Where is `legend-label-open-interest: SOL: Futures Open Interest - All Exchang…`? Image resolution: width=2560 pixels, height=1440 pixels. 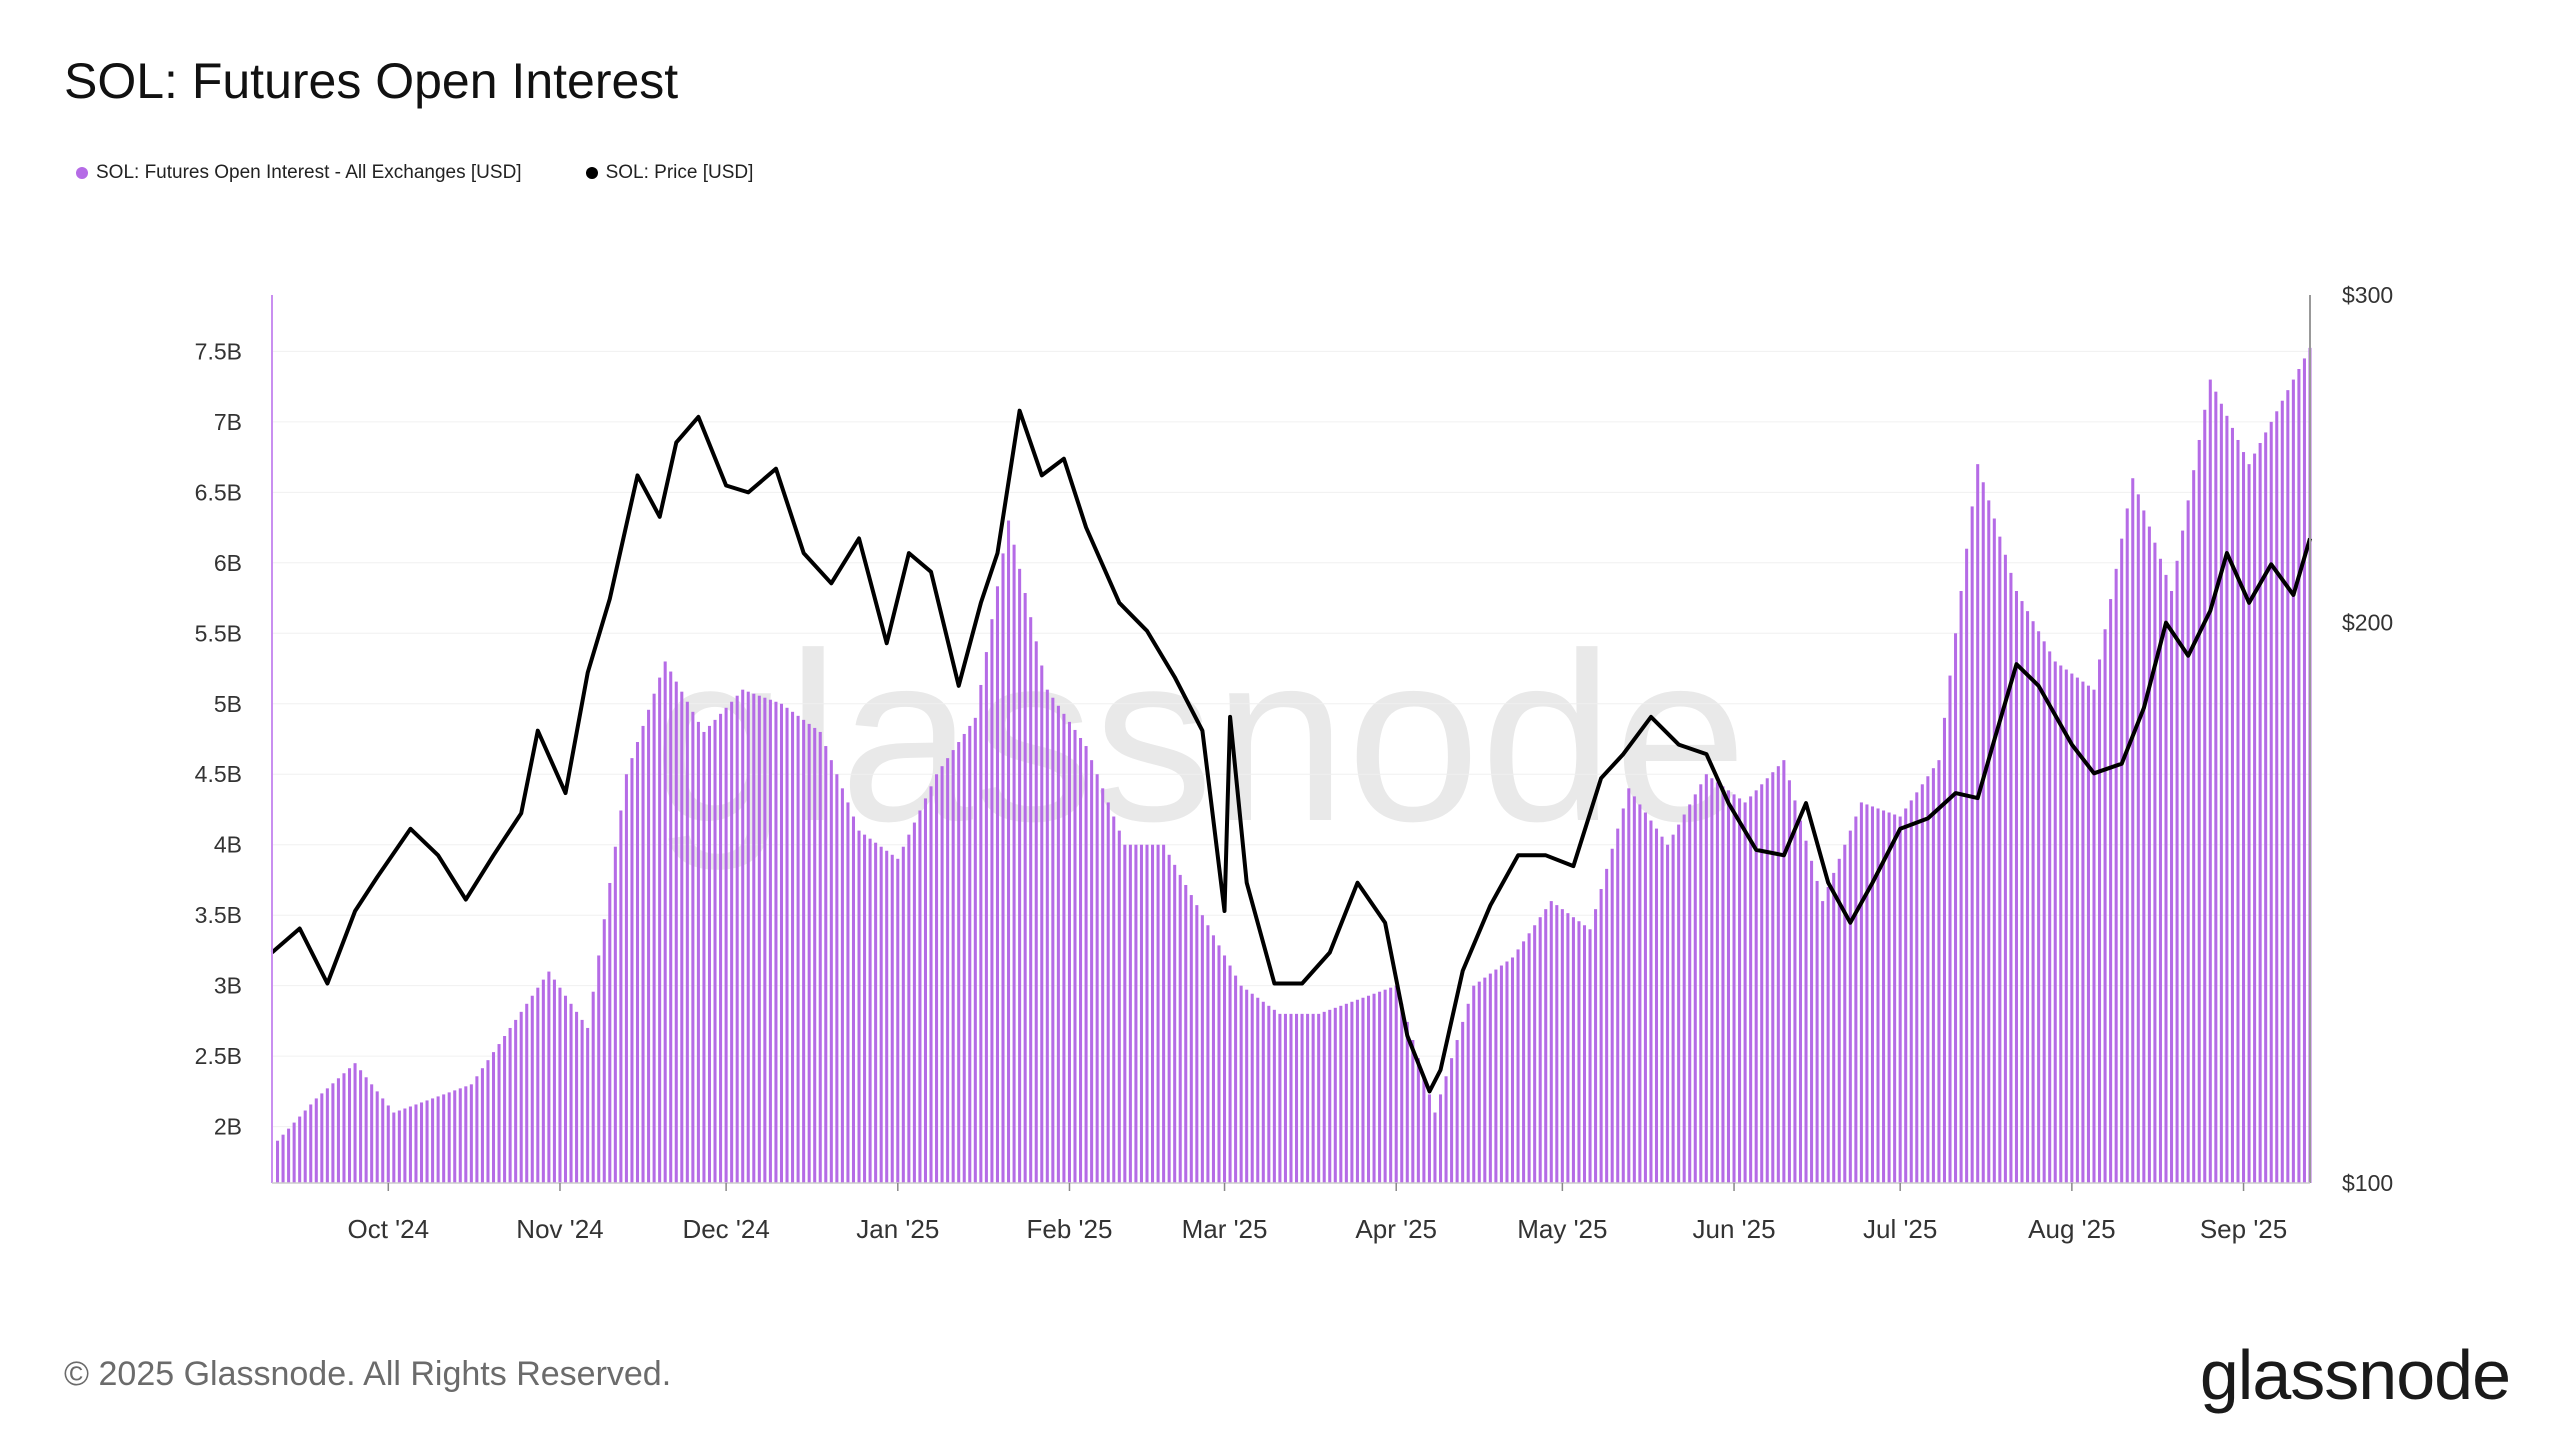
legend-label-open-interest: SOL: Futures Open Interest - All Exchang… is located at coordinates (309, 172).